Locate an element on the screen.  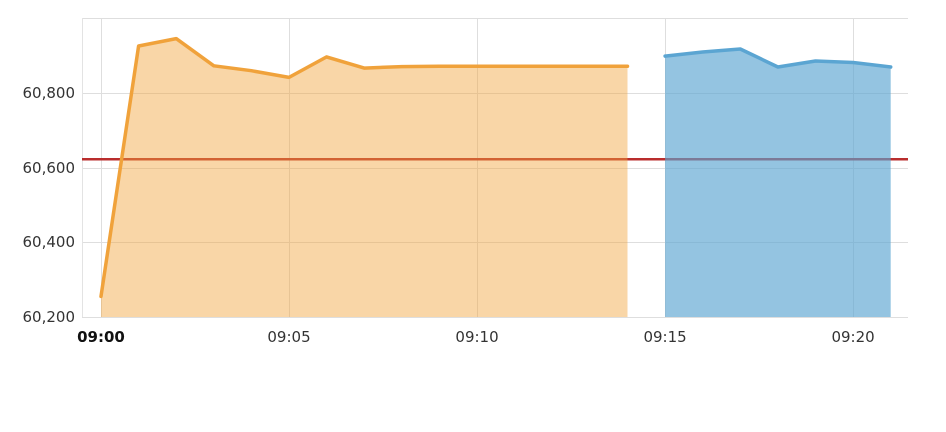
y-axis-tick-label: 60,200 is located at coordinates (49, 317).